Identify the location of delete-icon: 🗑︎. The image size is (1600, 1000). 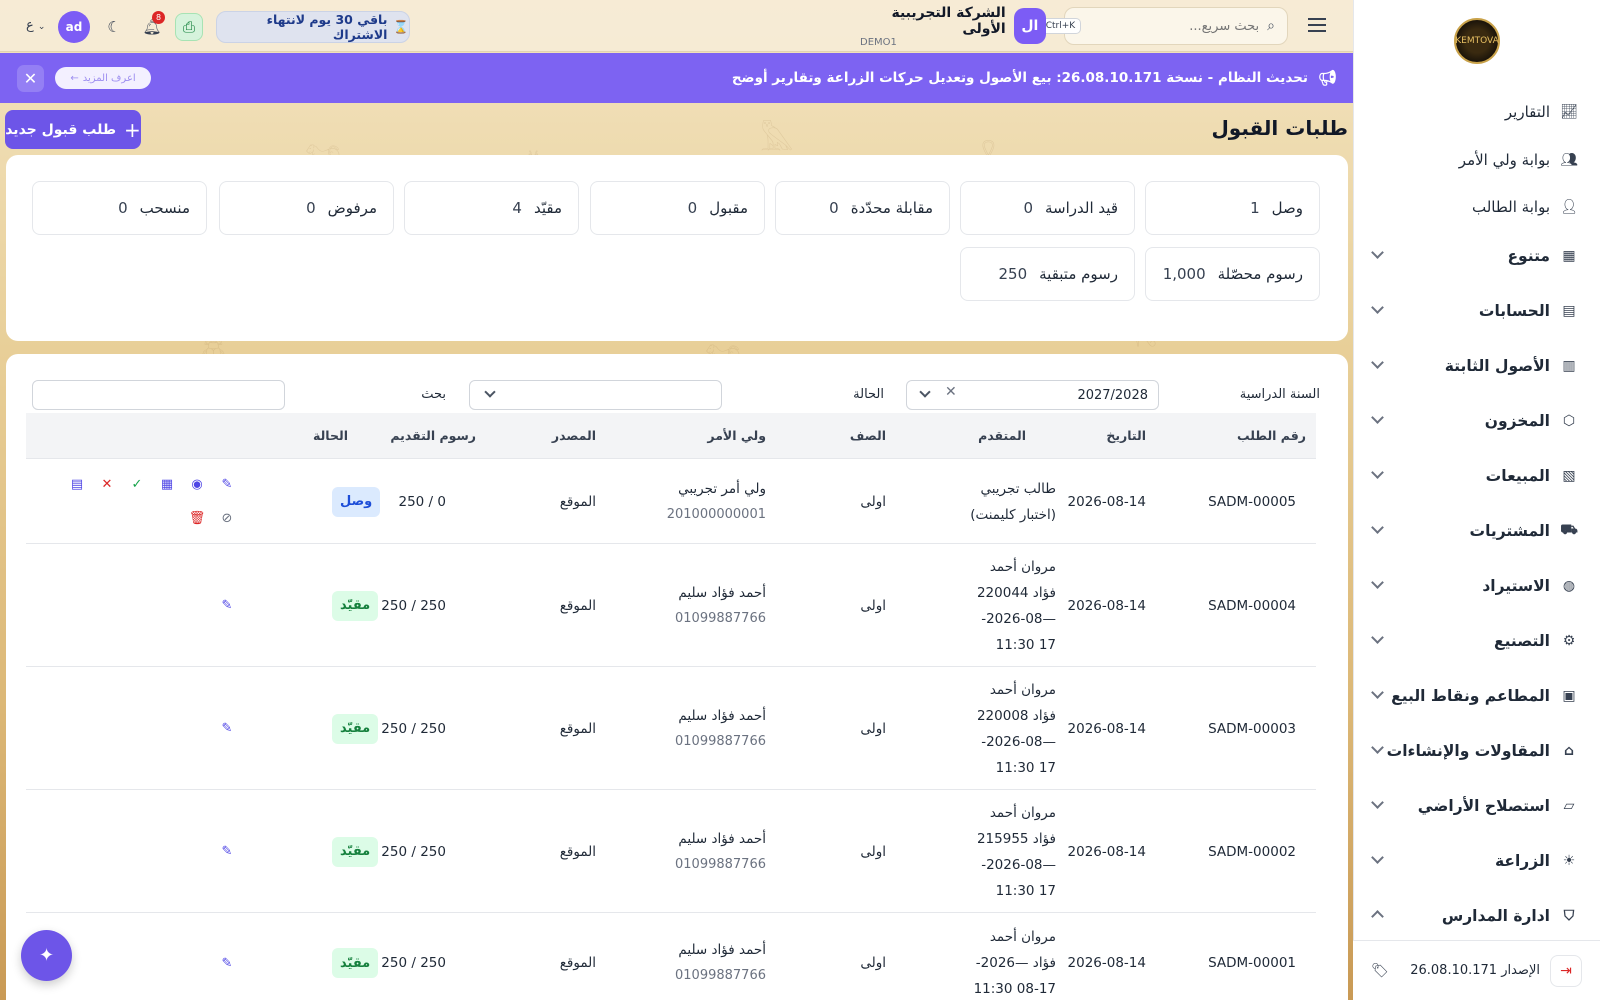
(197, 518).